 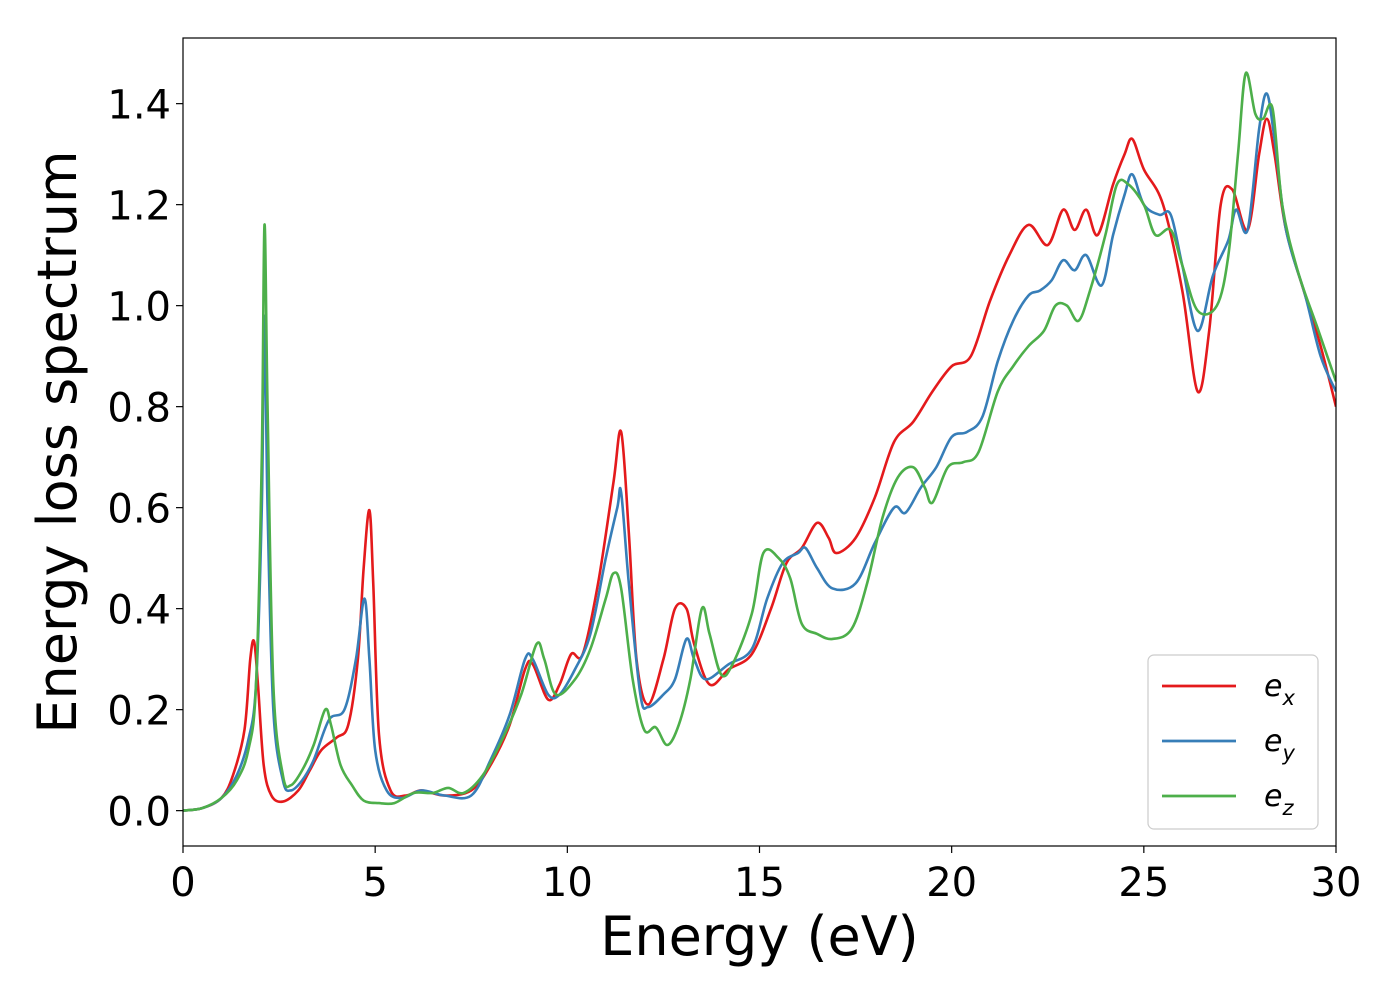 I want to click on x-tick-label: 5, so click(x=374, y=883).